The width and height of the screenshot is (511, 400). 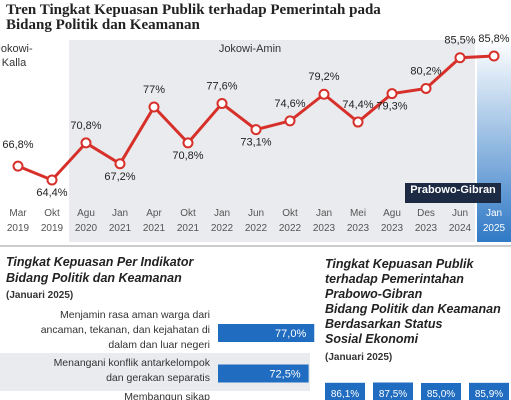 What do you see at coordinates (290, 334) in the screenshot?
I see `value-label: 77,0%` at bounding box center [290, 334].